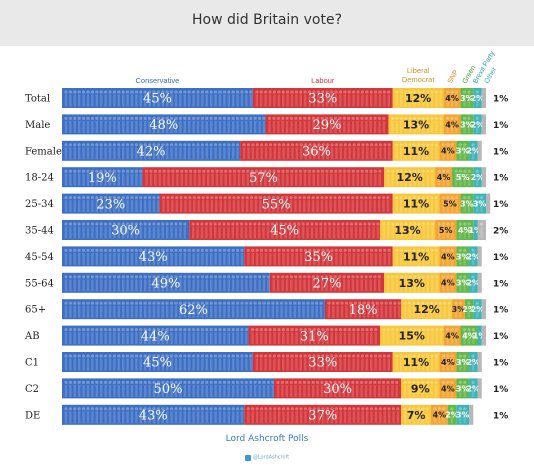 Image resolution: width=534 pixels, height=466 pixels. Describe the element at coordinates (39, 204) in the screenshot. I see `category-label: 25-34` at that location.